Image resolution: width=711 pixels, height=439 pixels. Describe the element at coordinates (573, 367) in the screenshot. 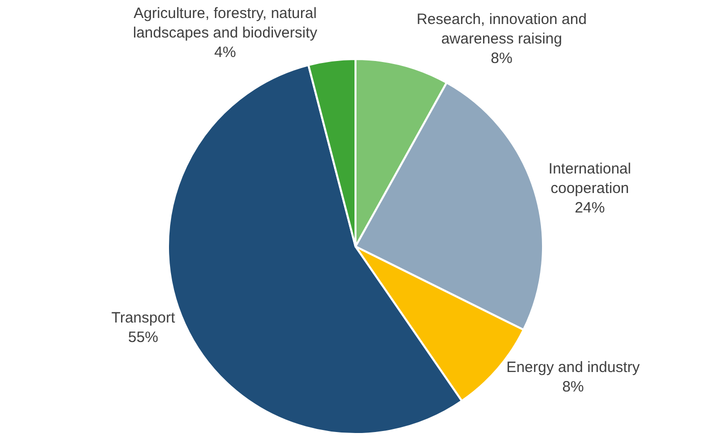

I see `slice-label: Energy and industry` at that location.